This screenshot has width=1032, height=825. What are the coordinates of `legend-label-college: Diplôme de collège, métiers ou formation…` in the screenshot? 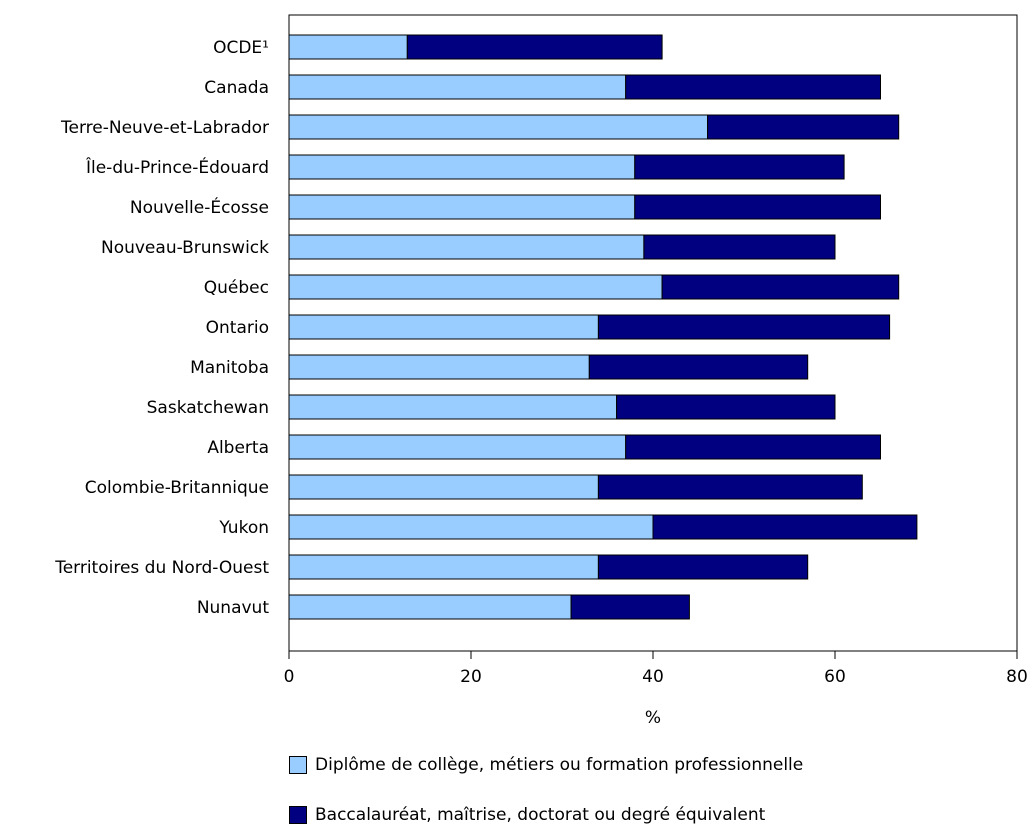 It's located at (559, 765).